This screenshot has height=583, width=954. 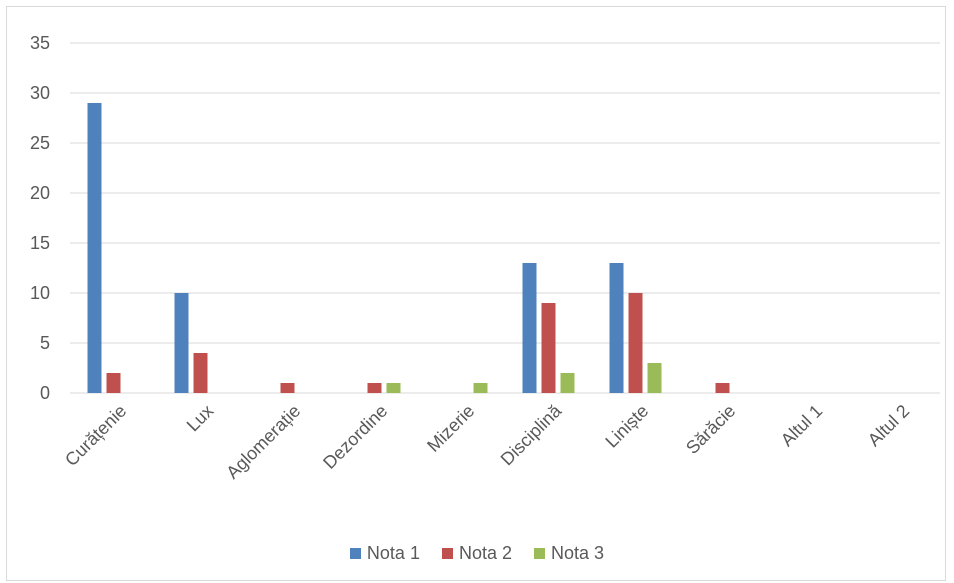 I want to click on y-tick-label: 10, so click(x=40, y=293).